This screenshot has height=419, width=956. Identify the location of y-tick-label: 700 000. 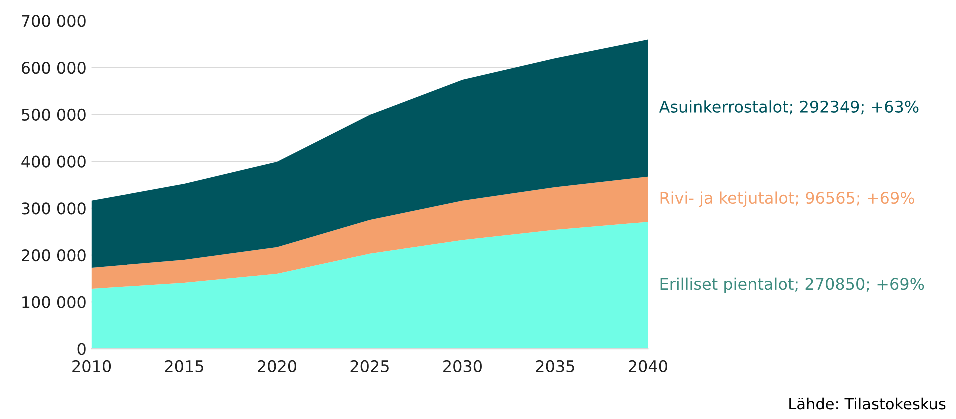
(54, 21).